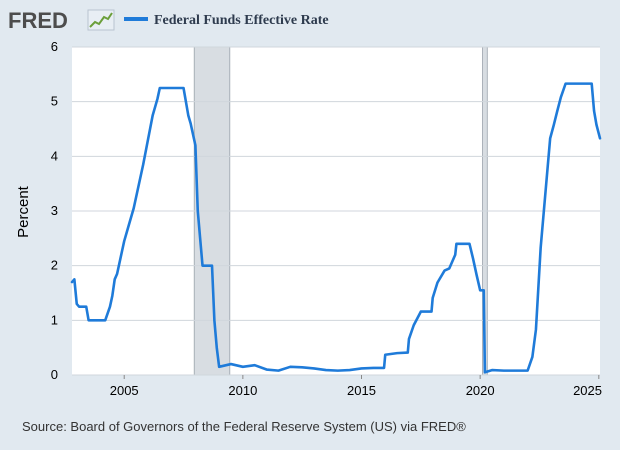 The image size is (620, 450). I want to click on y-tick-label: 5, so click(54, 101).